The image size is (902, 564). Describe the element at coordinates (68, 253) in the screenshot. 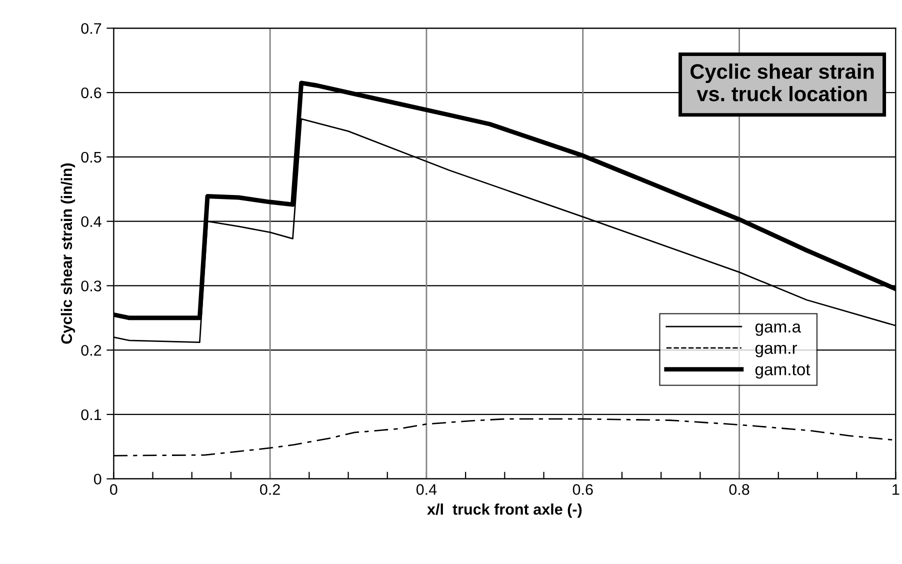

I see `y-axis-title: Cyclic shear strain (in/in)` at that location.